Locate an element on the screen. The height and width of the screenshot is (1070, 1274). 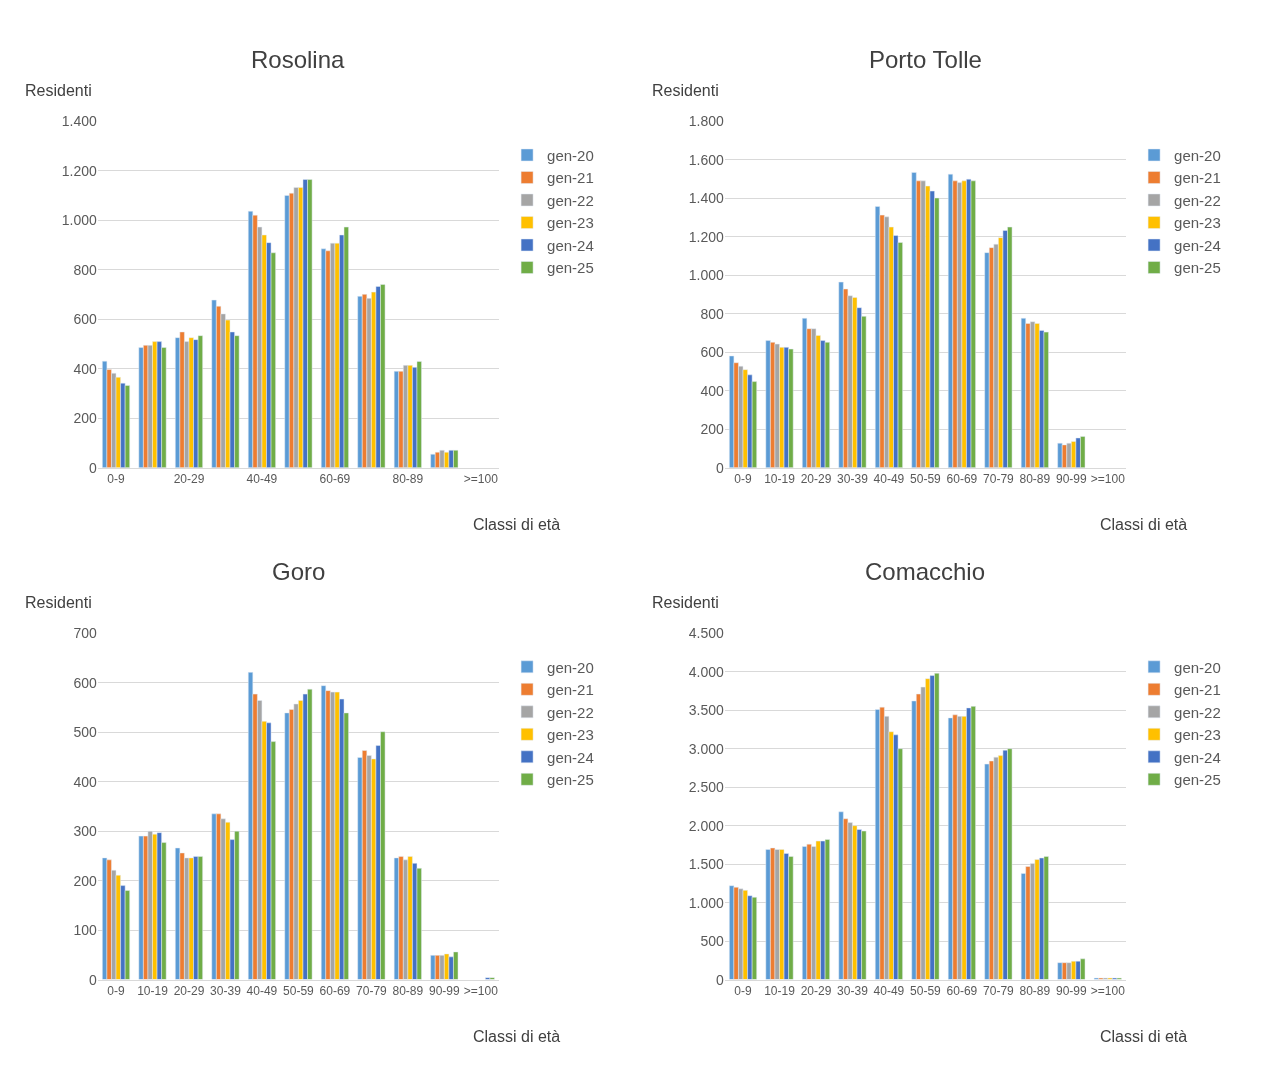
y-tick-label: 4.000 is located at coordinates (706, 671).